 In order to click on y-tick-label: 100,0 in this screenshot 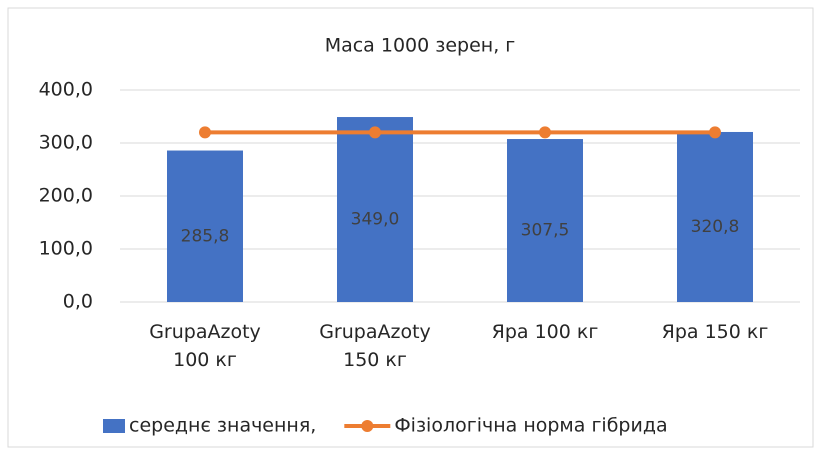, I will do `click(66, 249)`.